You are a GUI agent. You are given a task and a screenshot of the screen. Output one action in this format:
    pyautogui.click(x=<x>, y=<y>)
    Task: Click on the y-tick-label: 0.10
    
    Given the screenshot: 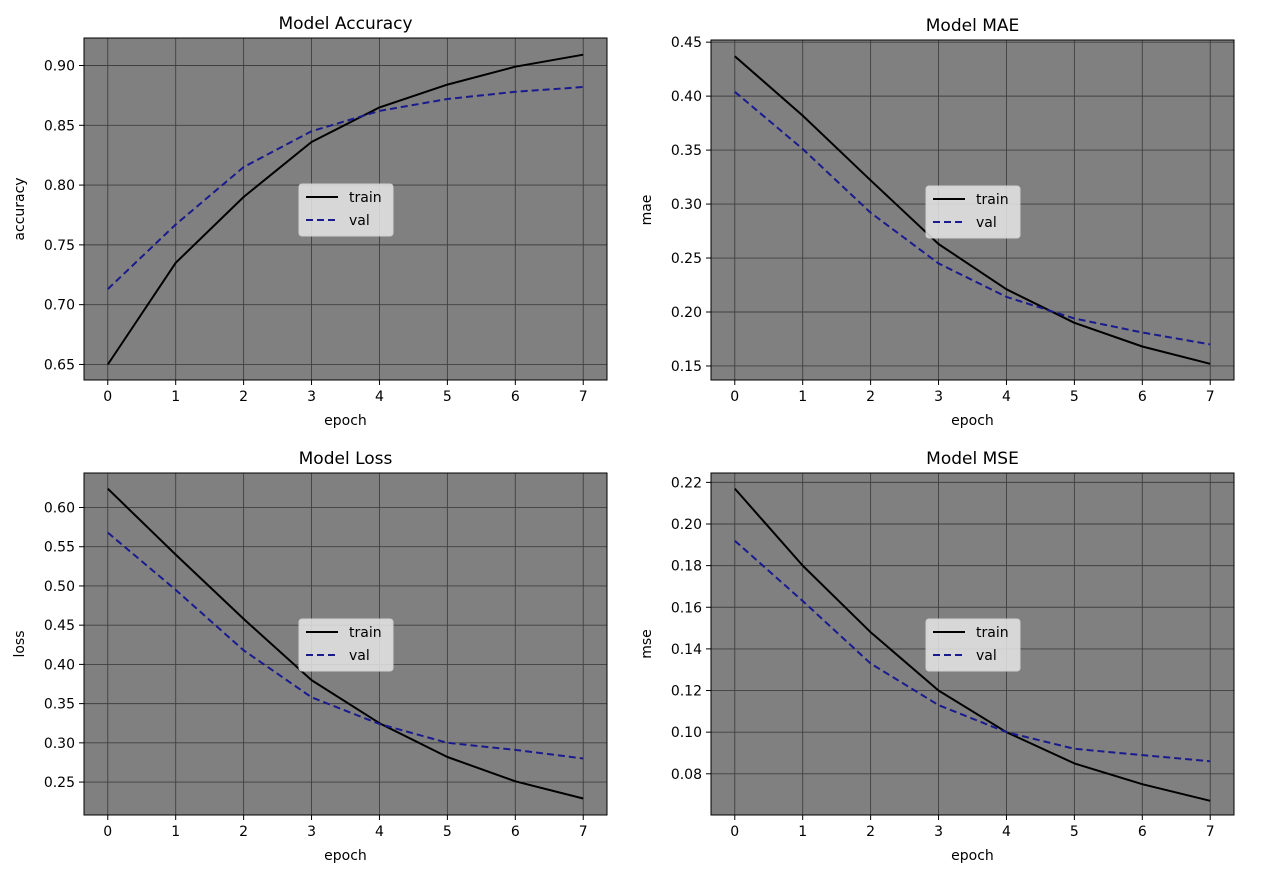 What is the action you would take?
    pyautogui.click(x=686, y=733)
    